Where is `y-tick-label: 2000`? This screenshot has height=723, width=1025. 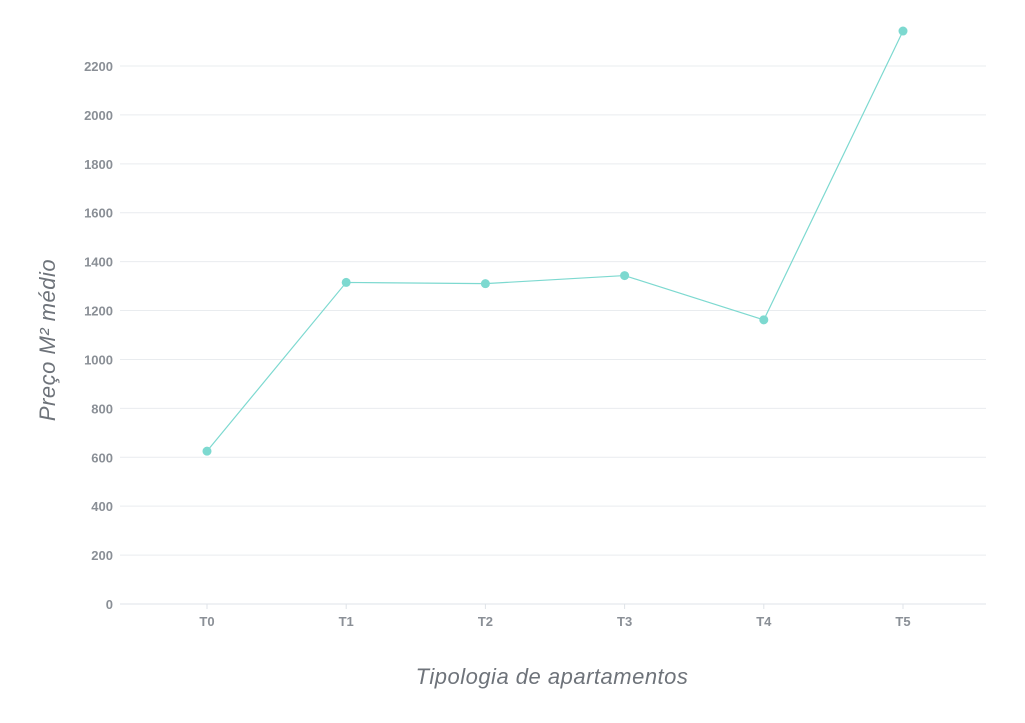
y-tick-label: 2000 is located at coordinates (98, 115).